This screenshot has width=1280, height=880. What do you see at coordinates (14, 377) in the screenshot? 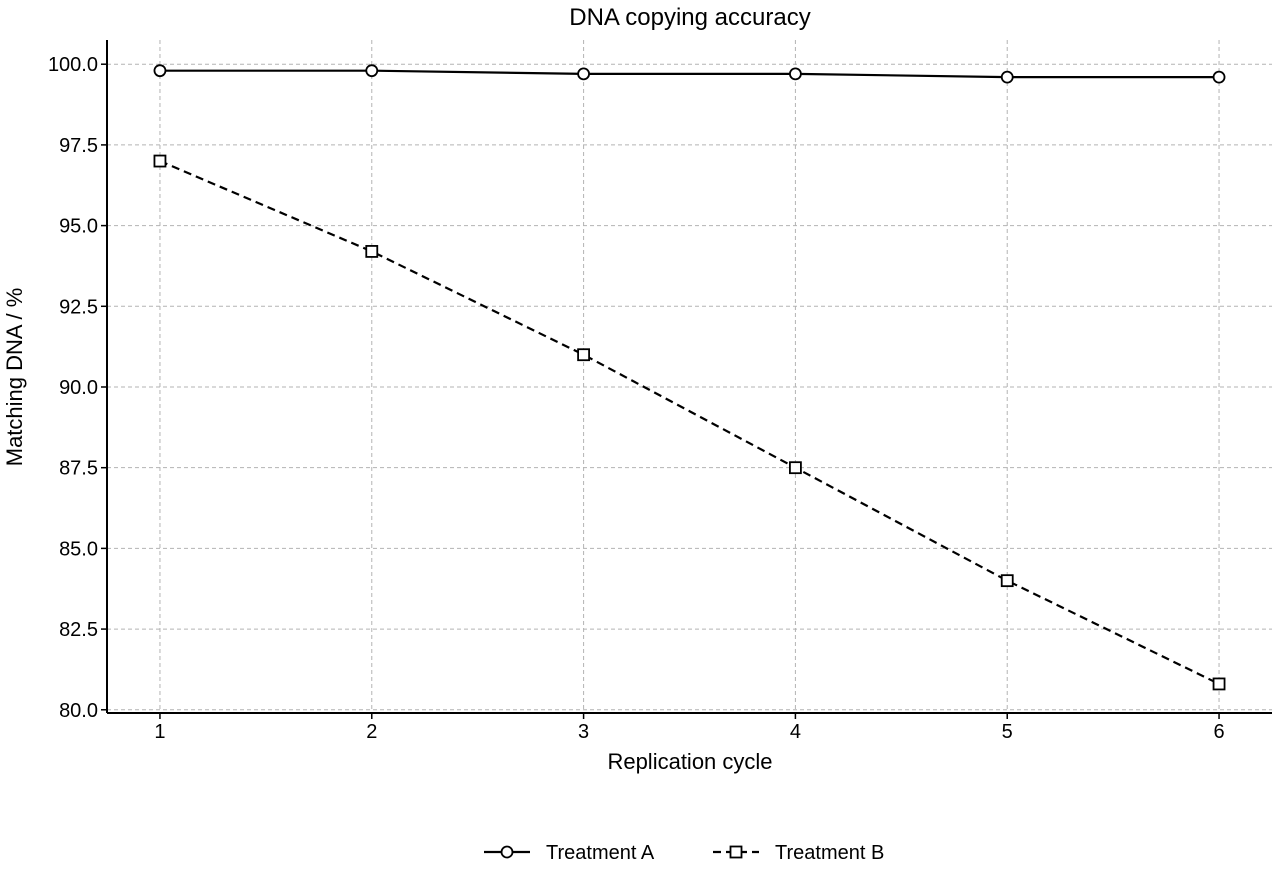
I see `y-axis-label: Matching DNA / %` at bounding box center [14, 377].